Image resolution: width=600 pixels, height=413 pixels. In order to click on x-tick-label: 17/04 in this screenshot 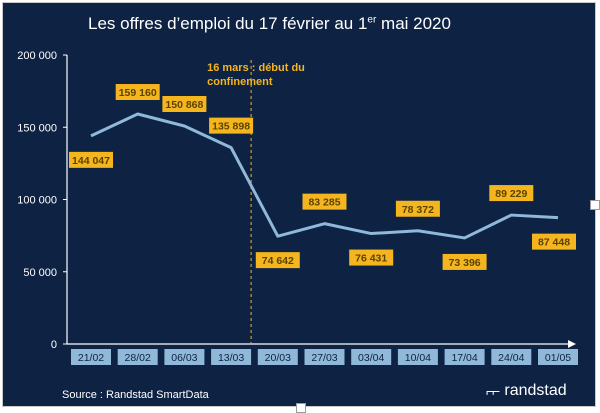, I will do `click(464, 358)`.